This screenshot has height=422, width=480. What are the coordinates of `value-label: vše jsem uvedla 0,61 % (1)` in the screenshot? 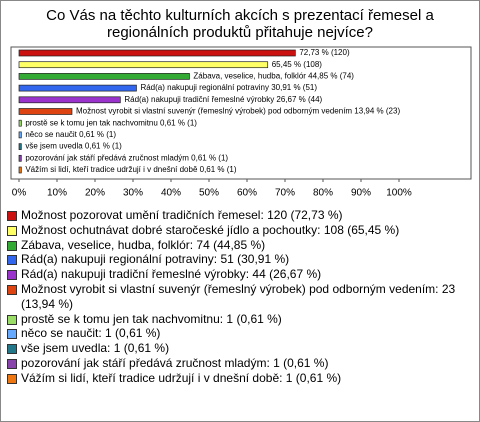 It's located at (73, 146).